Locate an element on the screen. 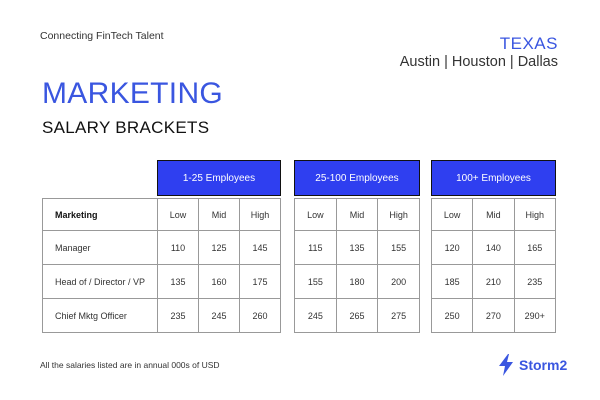  page-subtitle: SALARY BRACKETS is located at coordinates (126, 127).